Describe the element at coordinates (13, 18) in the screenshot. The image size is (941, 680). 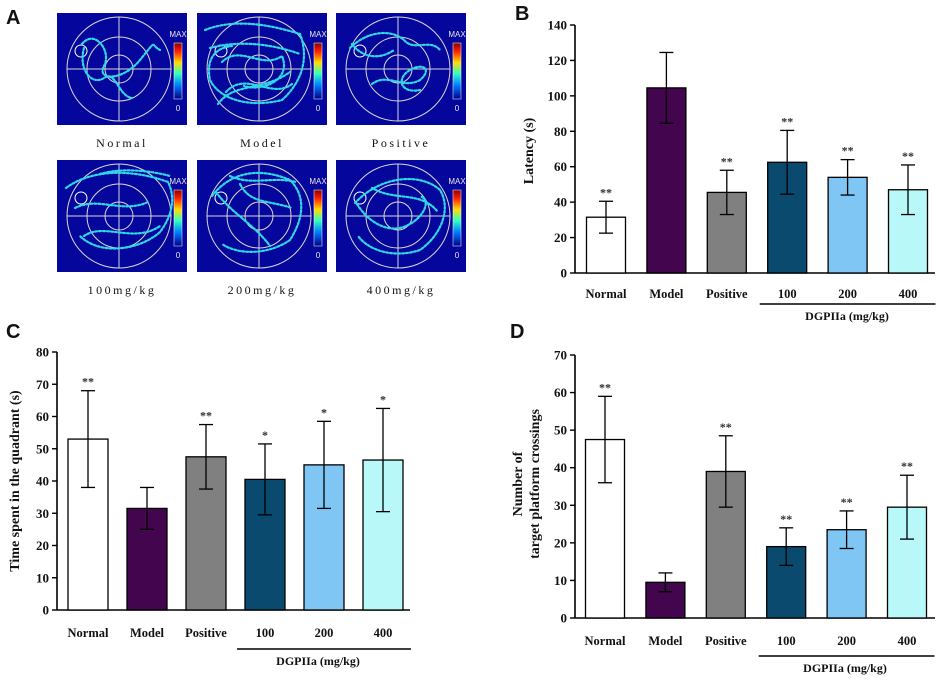
I see `panel-a-letter: A` at that location.